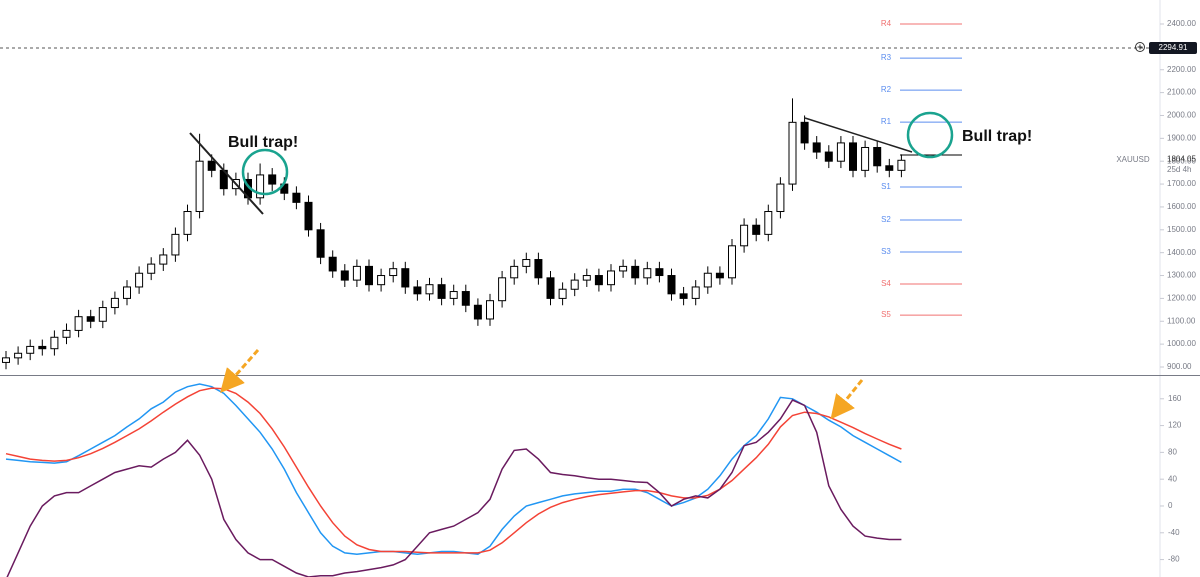 The height and width of the screenshot is (577, 1200). I want to click on y-tick-label: 2200.00, so click(1181, 69).